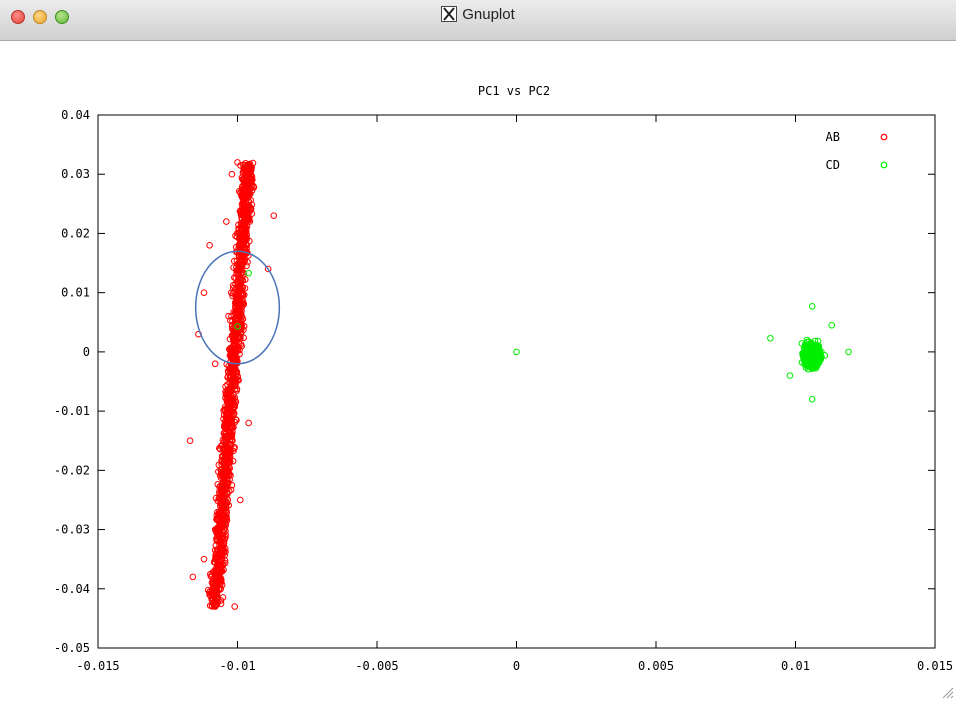 This screenshot has height=701, width=956. What do you see at coordinates (833, 165) in the screenshot?
I see `legend-label: CD` at bounding box center [833, 165].